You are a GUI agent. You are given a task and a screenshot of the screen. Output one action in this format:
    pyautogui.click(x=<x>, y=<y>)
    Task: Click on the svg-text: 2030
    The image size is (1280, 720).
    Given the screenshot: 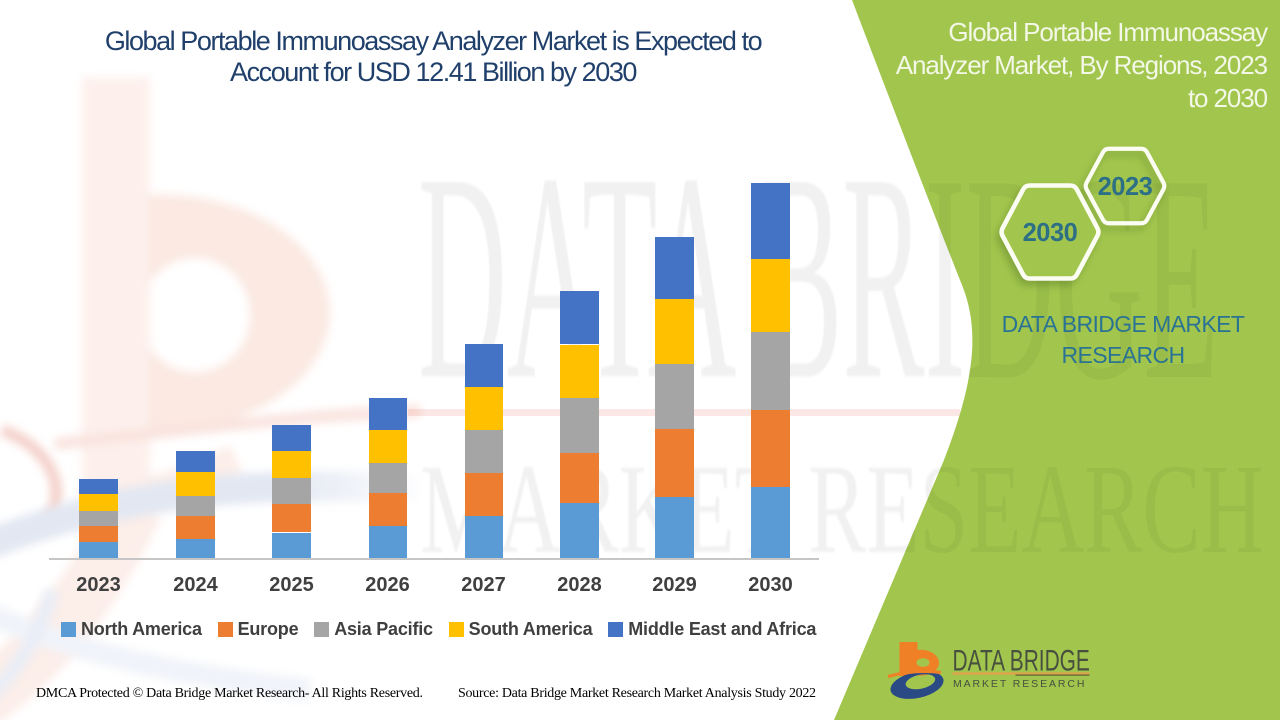 What is the action you would take?
    pyautogui.click(x=1050, y=233)
    